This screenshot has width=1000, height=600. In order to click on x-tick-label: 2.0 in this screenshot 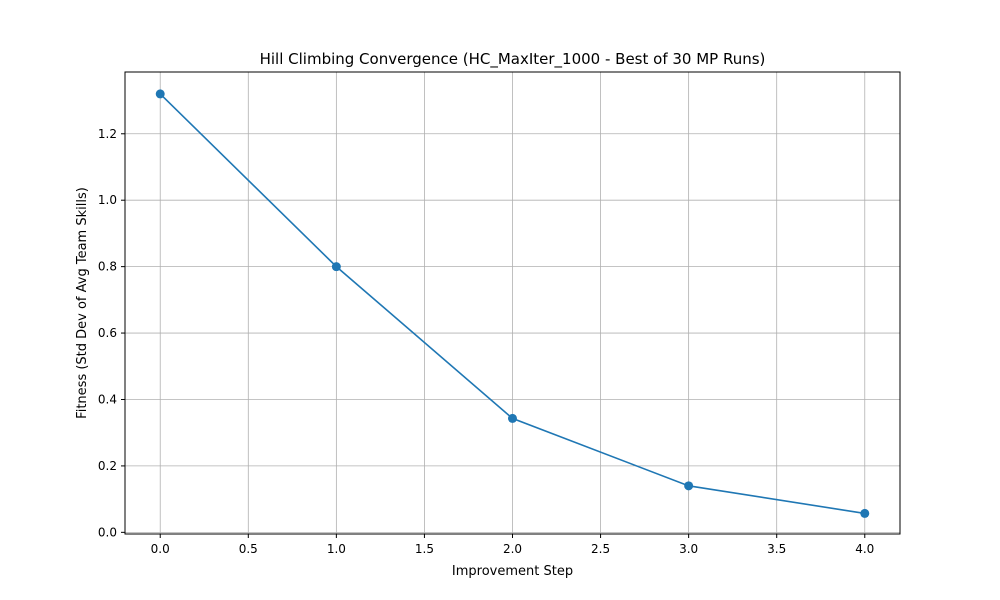, I will do `click(512, 549)`.